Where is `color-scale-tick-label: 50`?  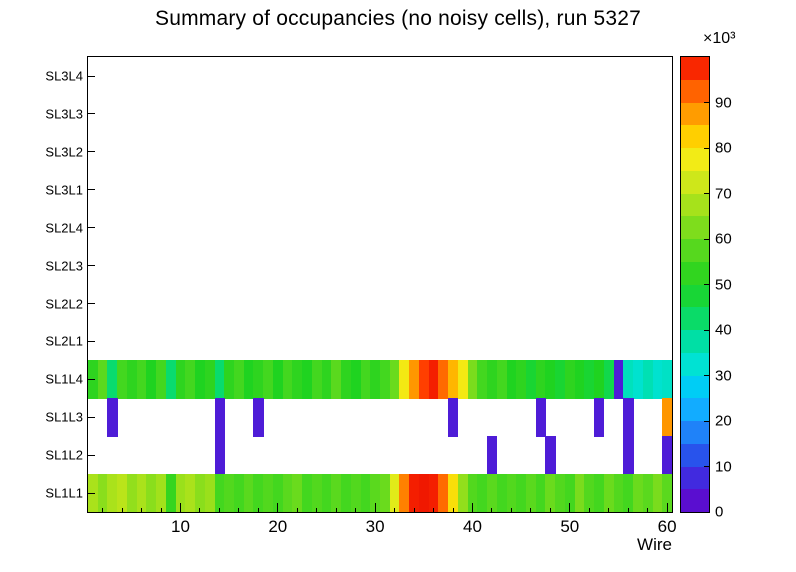 color-scale-tick-label: 50 is located at coordinates (723, 284).